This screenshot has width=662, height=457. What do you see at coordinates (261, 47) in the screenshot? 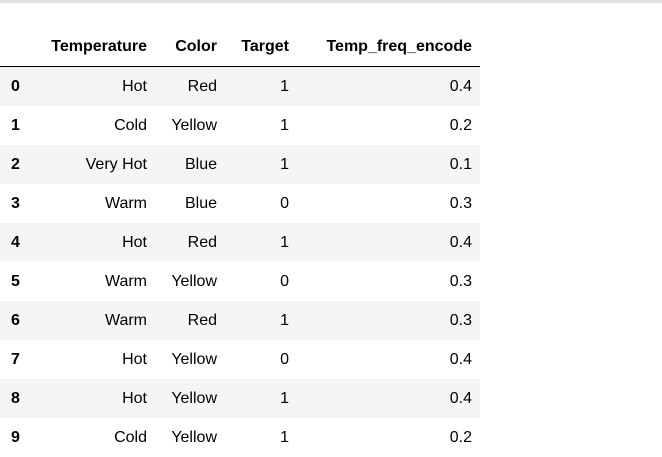
I see `column-header-target: Target` at bounding box center [261, 47].